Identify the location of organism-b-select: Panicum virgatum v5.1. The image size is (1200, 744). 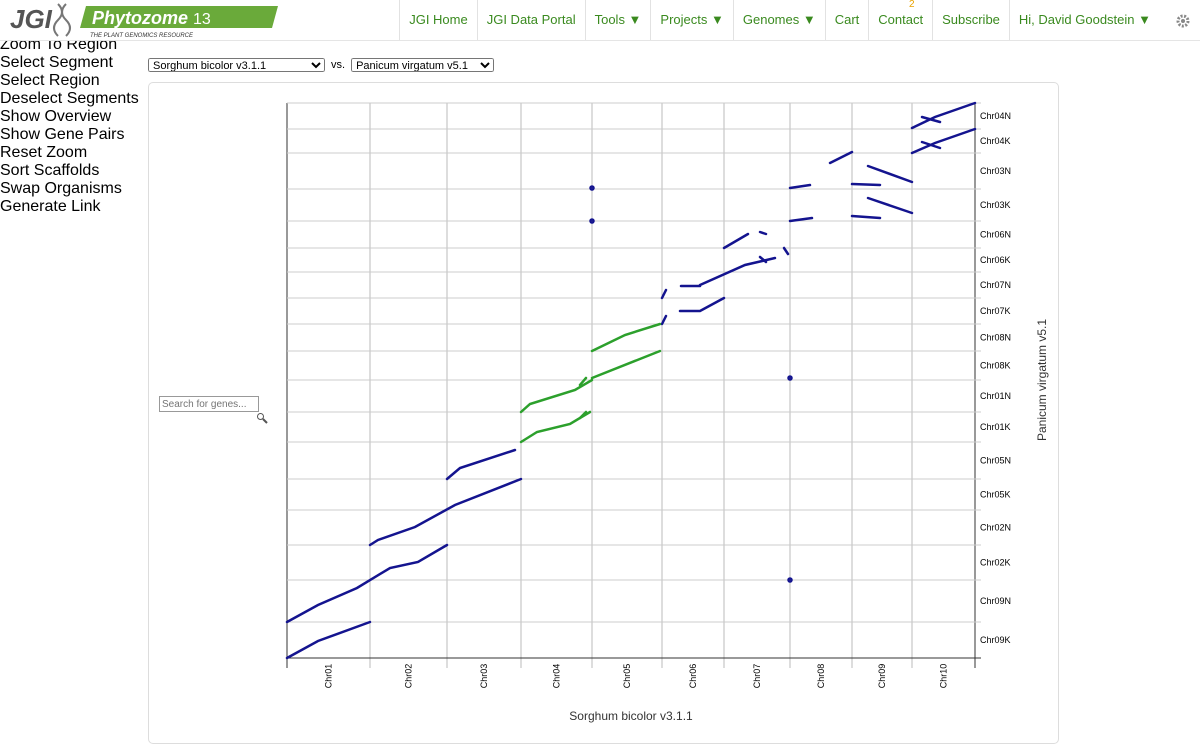
(423, 65).